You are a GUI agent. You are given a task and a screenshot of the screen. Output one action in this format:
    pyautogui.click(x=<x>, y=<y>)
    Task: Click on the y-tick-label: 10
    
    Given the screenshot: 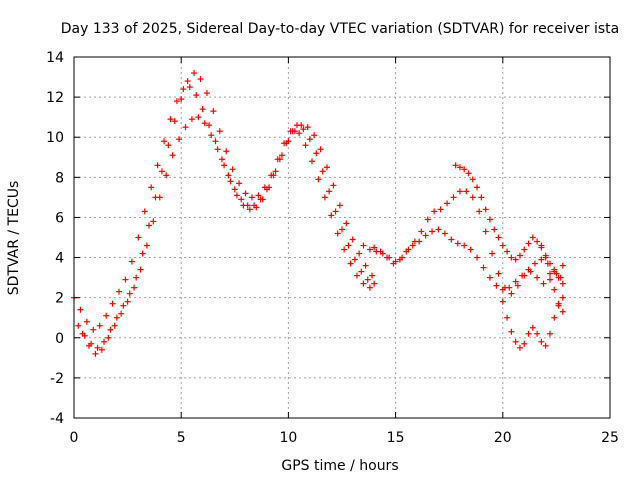 What is the action you would take?
    pyautogui.click(x=55, y=138)
    